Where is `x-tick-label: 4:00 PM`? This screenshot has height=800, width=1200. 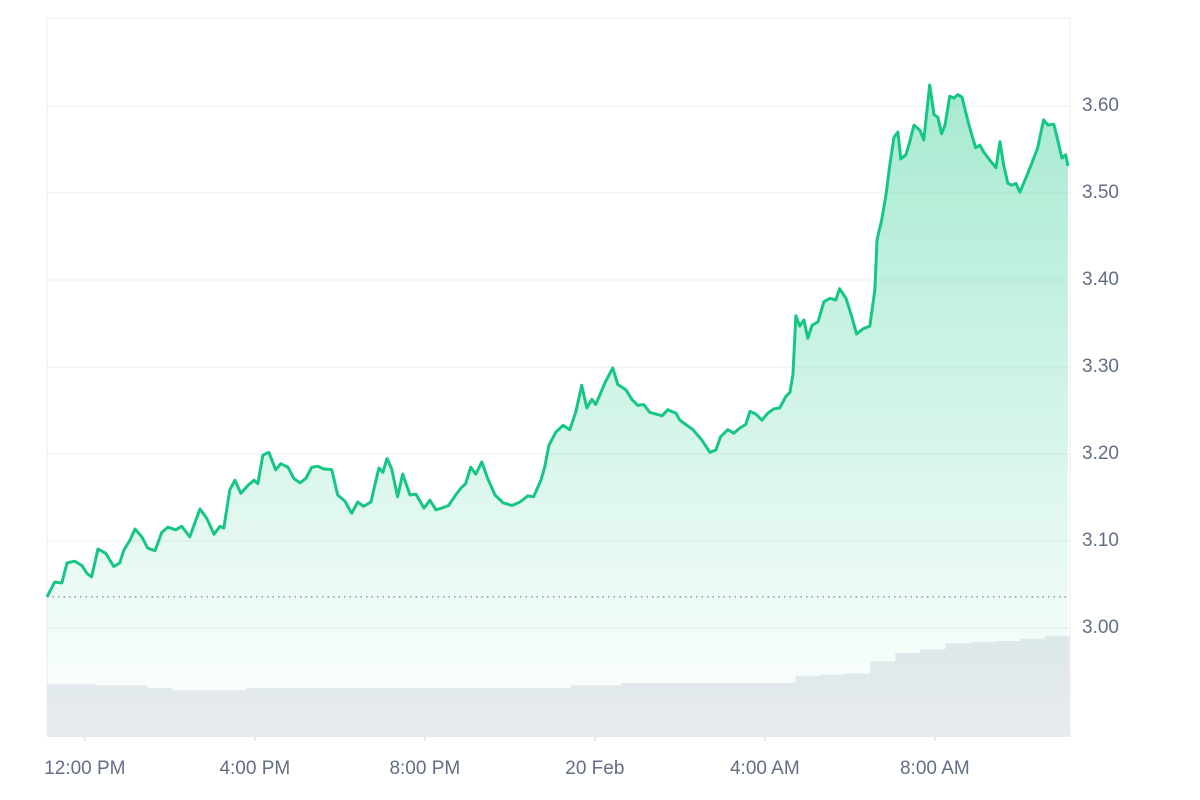 x-tick-label: 4:00 PM is located at coordinates (254, 768).